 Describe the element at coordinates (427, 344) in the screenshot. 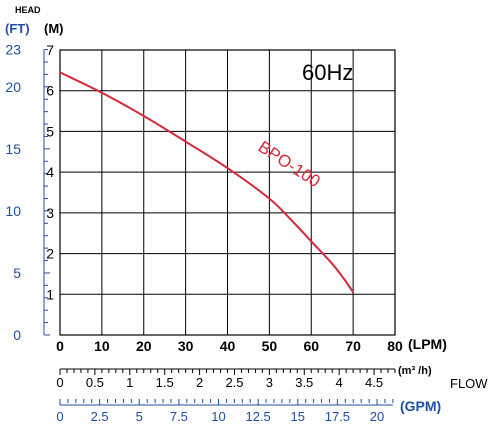

I see `x-axis-label-lpm: (LPM)` at that location.